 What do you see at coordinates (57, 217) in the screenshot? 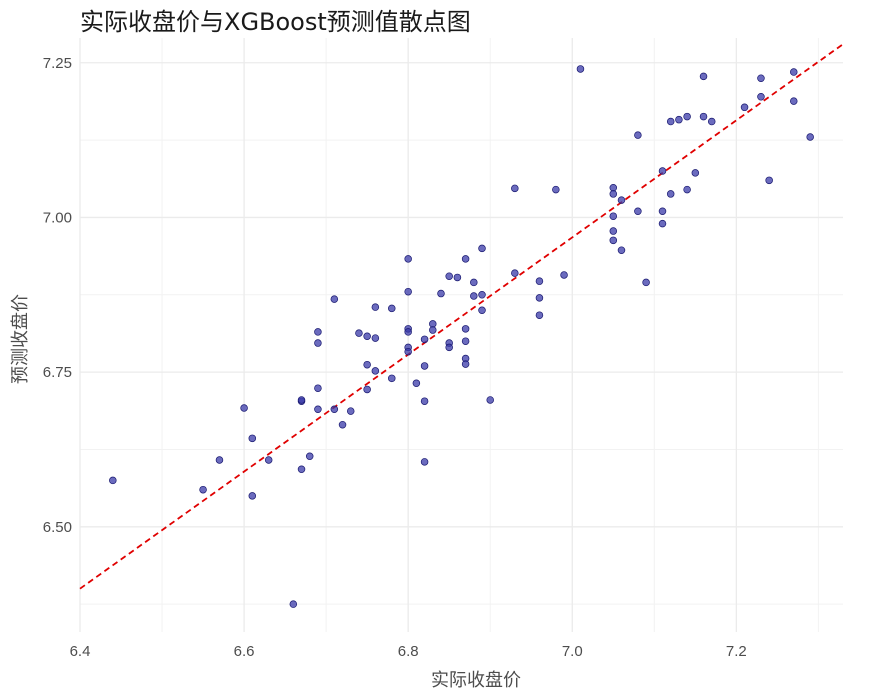
I see `y-tick-label: 7.00` at bounding box center [57, 217].